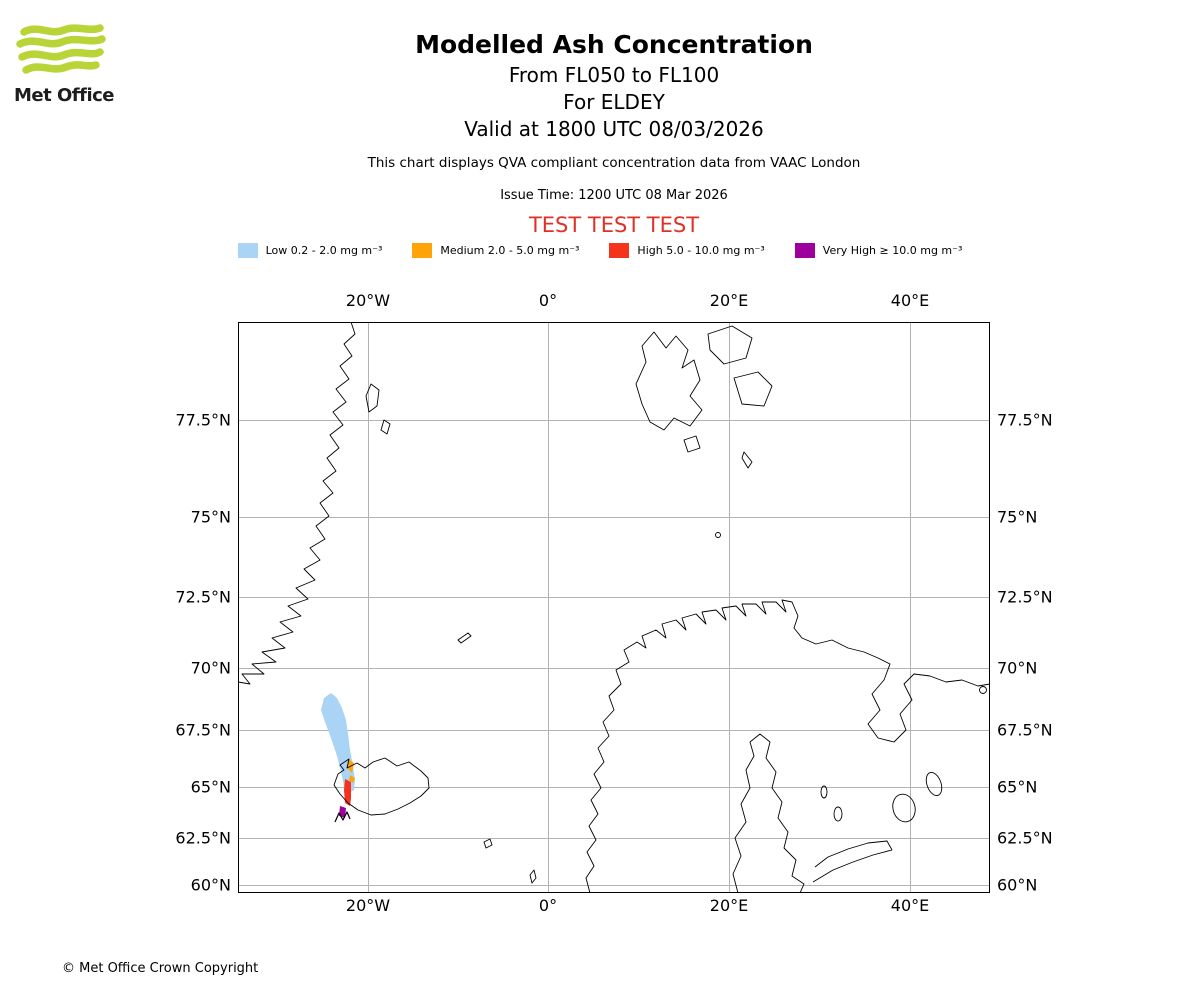 The image size is (1200, 1000). What do you see at coordinates (614, 195) in the screenshot?
I see `issue-time-label: Issue Time: 1200 UTC 08 Mar 2026` at bounding box center [614, 195].